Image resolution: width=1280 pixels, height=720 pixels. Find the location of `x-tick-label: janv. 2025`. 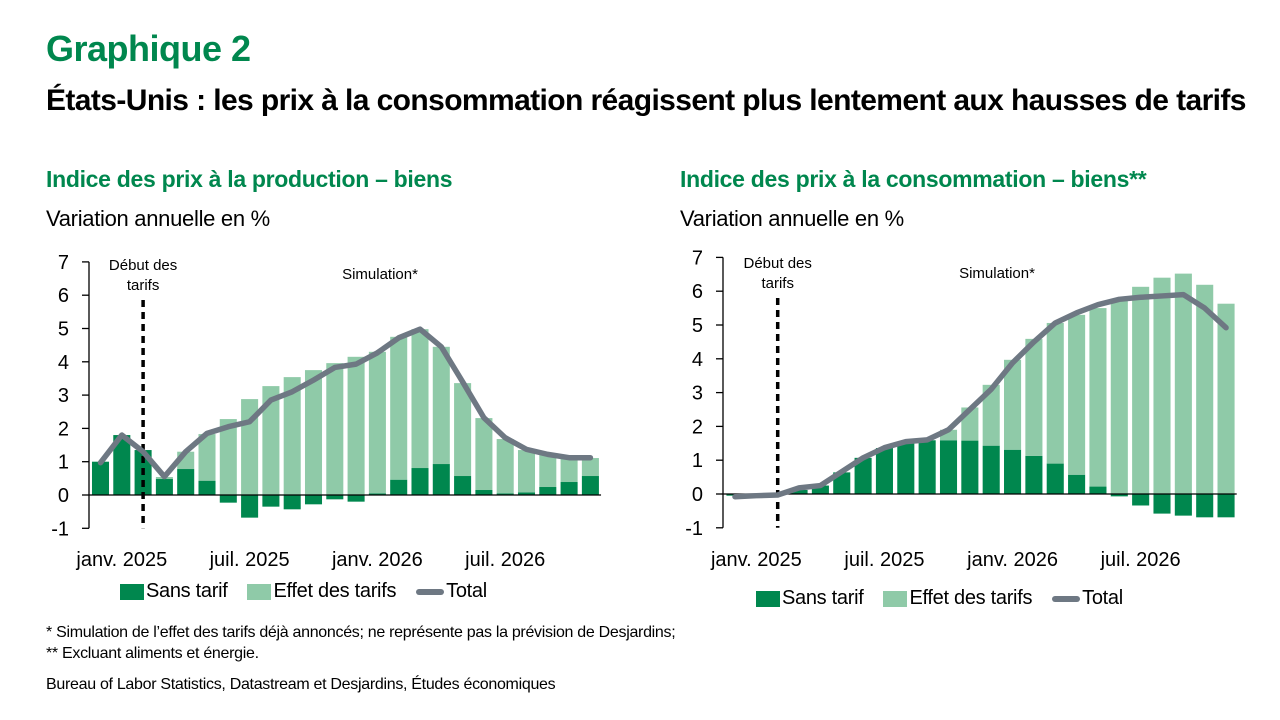

x-tick-label: janv. 2025 is located at coordinates (756, 560).